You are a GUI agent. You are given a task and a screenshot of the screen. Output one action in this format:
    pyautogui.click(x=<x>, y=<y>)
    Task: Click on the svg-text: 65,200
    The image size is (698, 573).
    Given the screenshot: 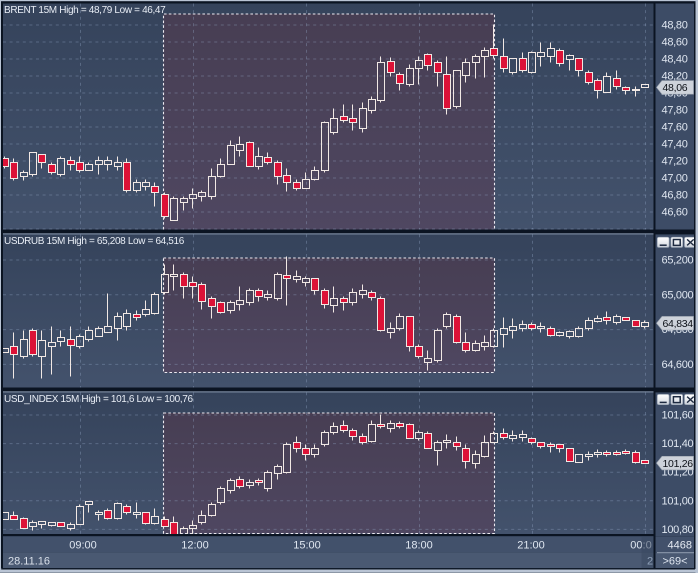 What is the action you would take?
    pyautogui.click(x=678, y=261)
    